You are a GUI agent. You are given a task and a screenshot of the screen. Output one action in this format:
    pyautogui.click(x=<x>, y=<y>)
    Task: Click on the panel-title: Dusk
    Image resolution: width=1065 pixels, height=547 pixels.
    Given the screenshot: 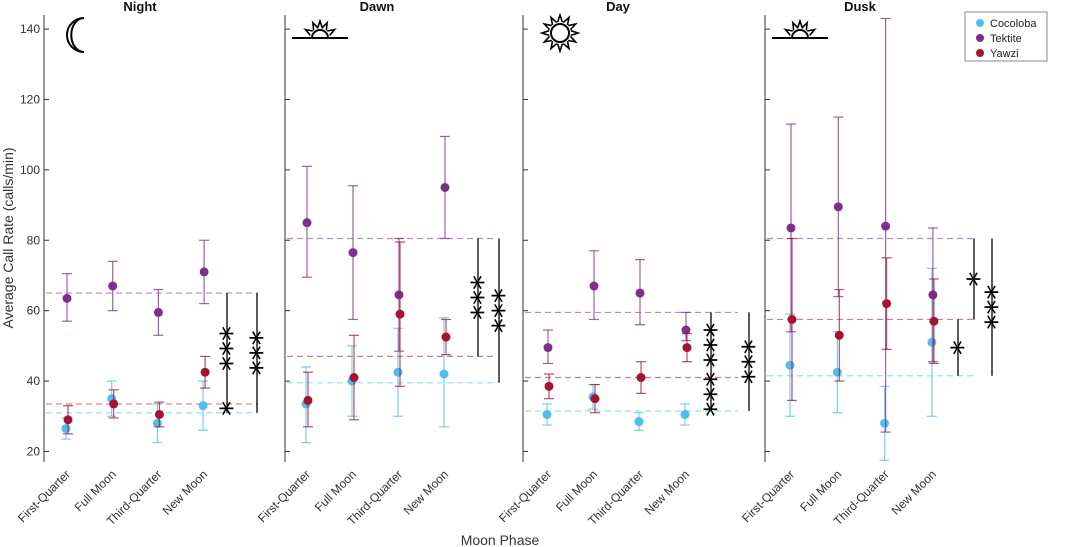 What is the action you would take?
    pyautogui.click(x=860, y=7)
    